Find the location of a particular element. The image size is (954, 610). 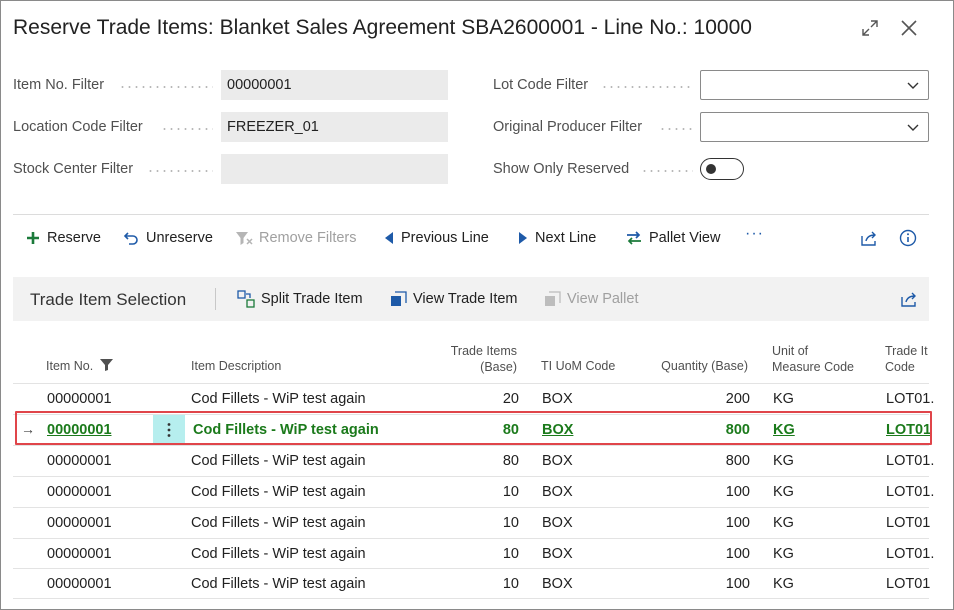

column-header-line: Trade Items is located at coordinates (483, 351).